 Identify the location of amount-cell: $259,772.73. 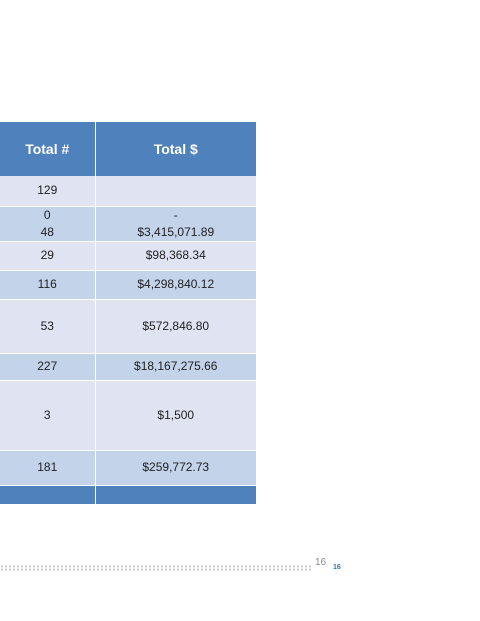
(175, 468).